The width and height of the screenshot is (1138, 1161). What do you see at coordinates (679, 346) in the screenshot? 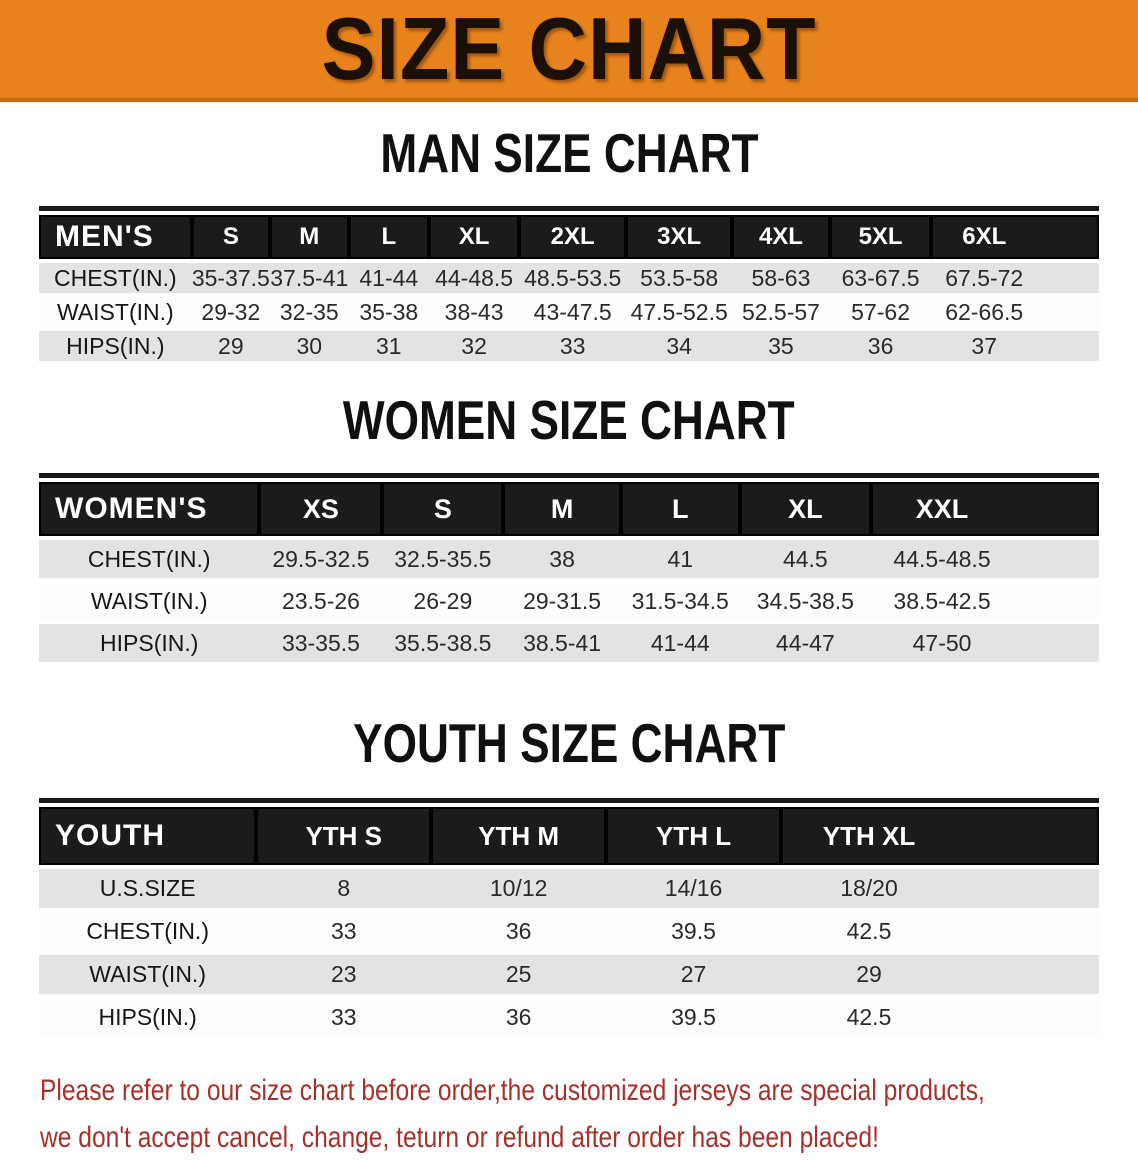
I see `size-value: 34` at bounding box center [679, 346].